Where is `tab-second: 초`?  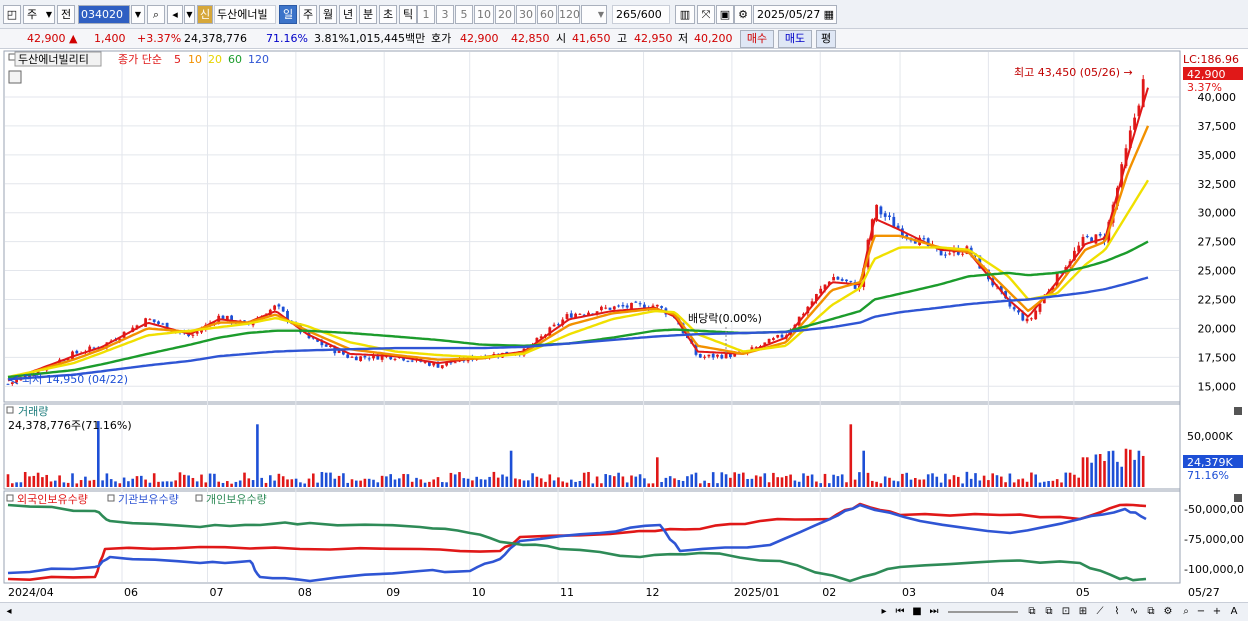
tab-second: 초 is located at coordinates (388, 14).